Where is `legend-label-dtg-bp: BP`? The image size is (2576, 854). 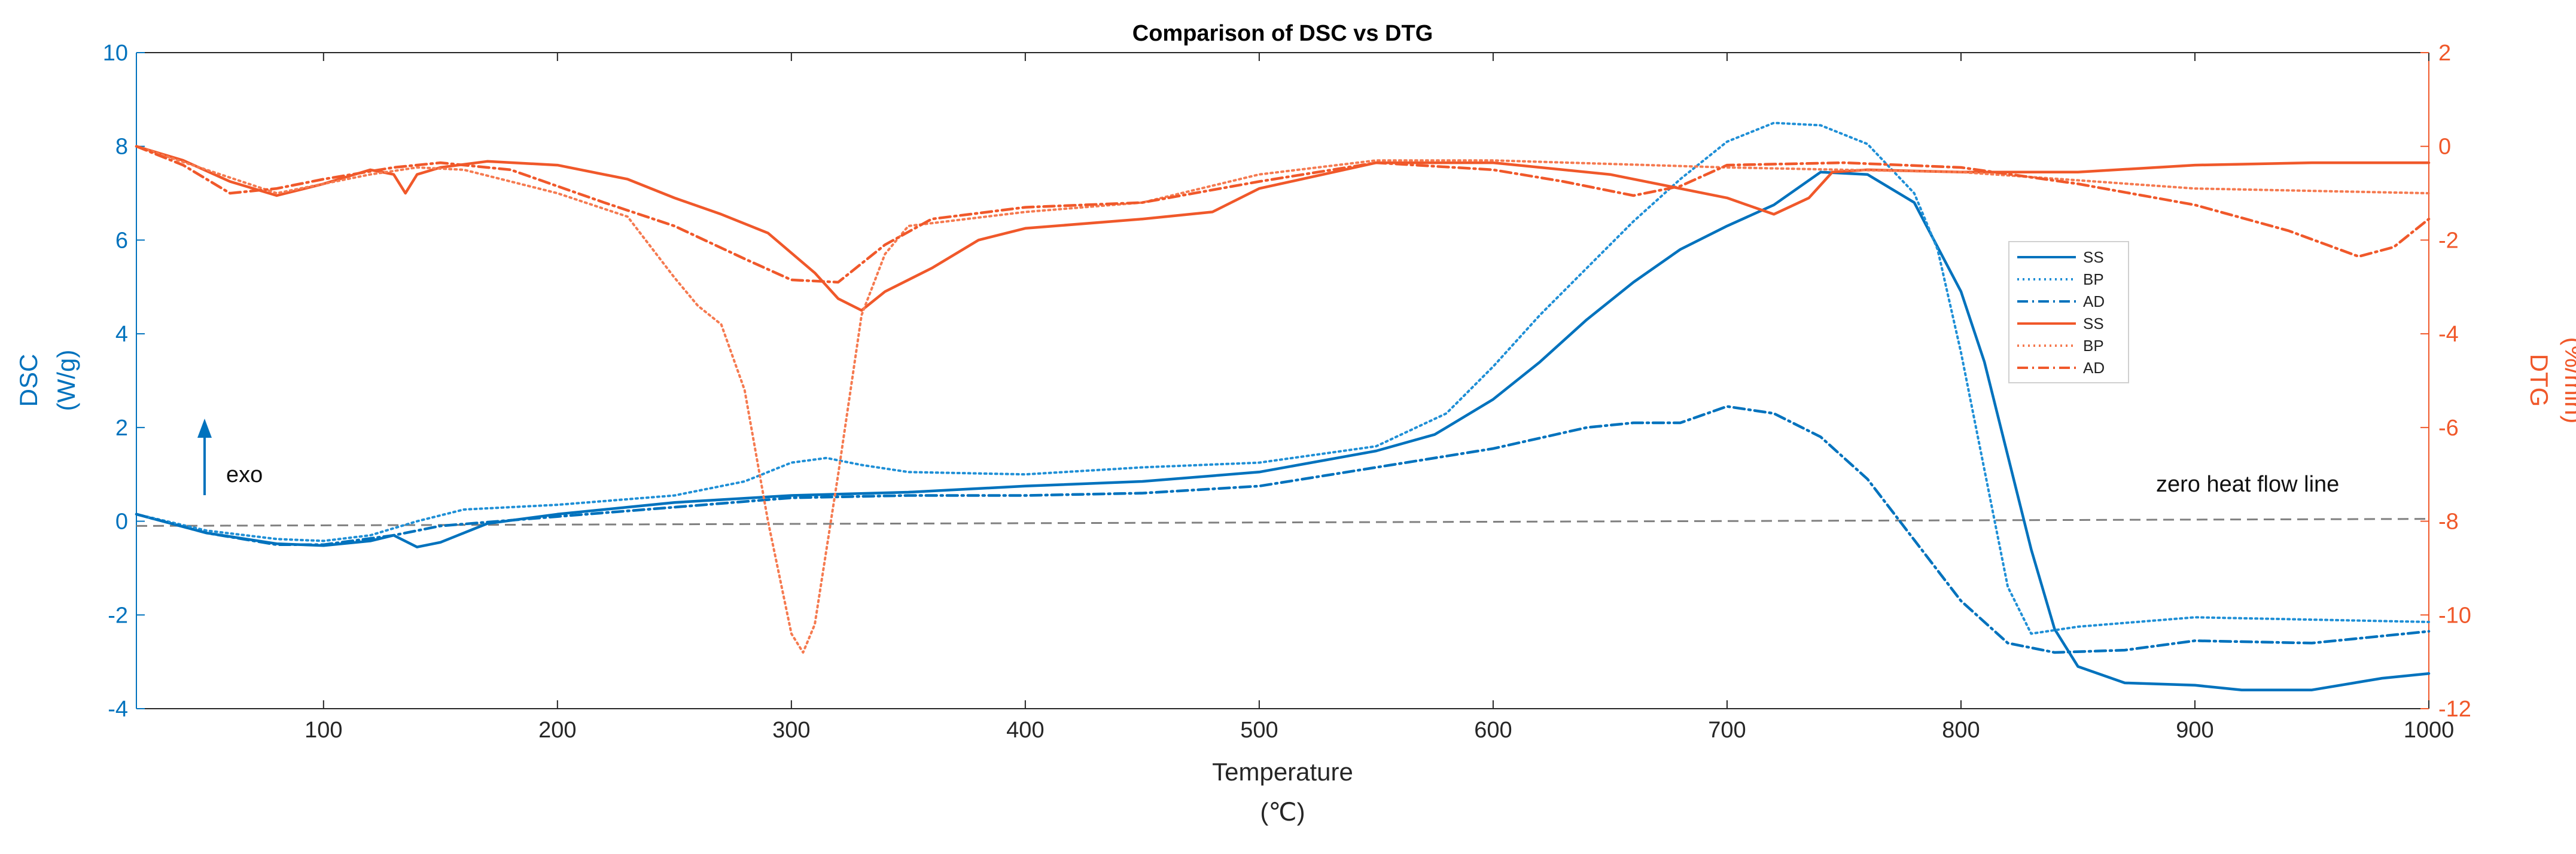 legend-label-dtg-bp: BP is located at coordinates (2093, 346).